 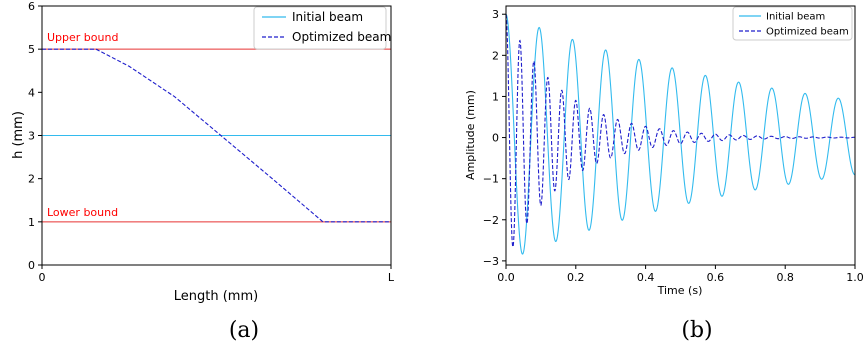 What do you see at coordinates (495, 138) in the screenshot?
I see `chart-b-y-tick-label: 0` at bounding box center [495, 138].